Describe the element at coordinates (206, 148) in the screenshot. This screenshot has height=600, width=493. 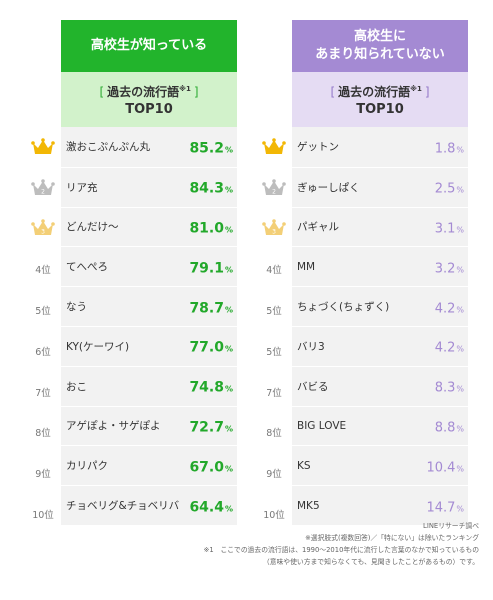
I see `percent-value: 85.2` at that location.